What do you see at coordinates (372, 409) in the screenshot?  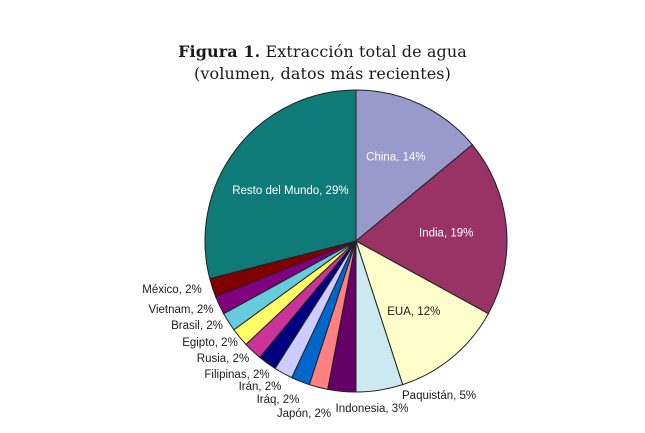 I see `slice-label-indonesia: Indonesia, 3%` at bounding box center [372, 409].